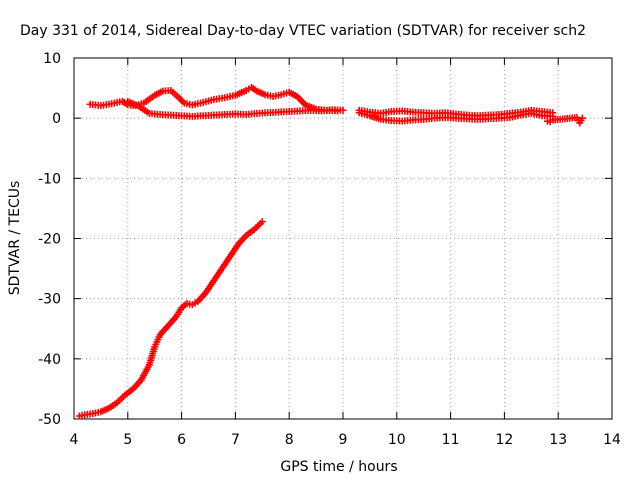  I want to click on x-tick-label: 5, so click(127, 440).